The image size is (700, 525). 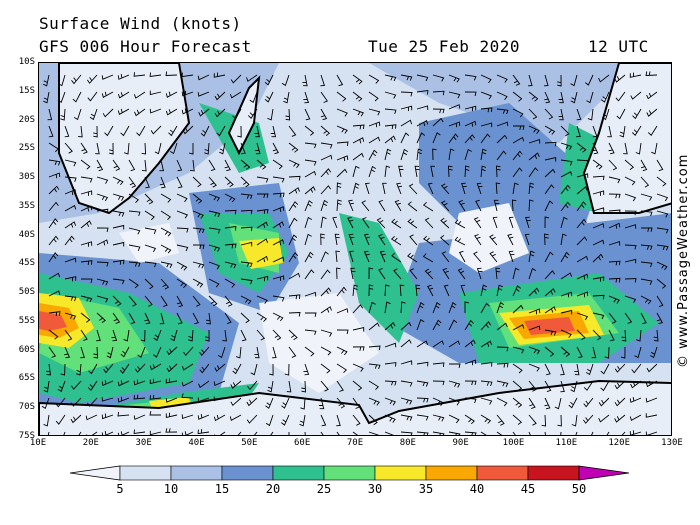 What do you see at coordinates (672, 443) in the screenshot?
I see `lon-tick-label: 130E` at bounding box center [672, 443].